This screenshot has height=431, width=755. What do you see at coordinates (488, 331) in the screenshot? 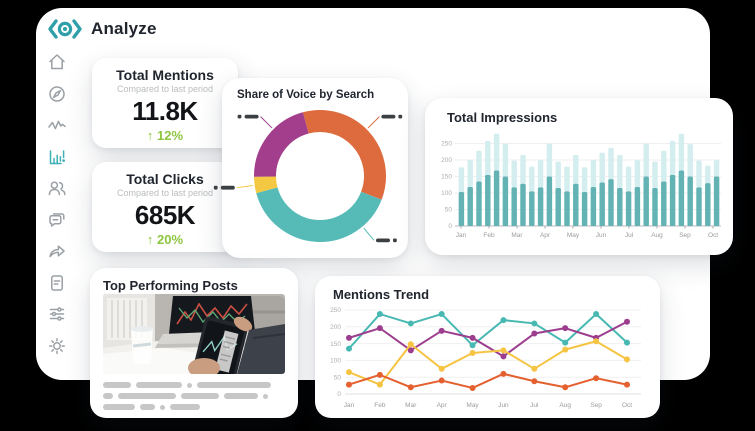
I see `trend-line-teal` at bounding box center [488, 331].